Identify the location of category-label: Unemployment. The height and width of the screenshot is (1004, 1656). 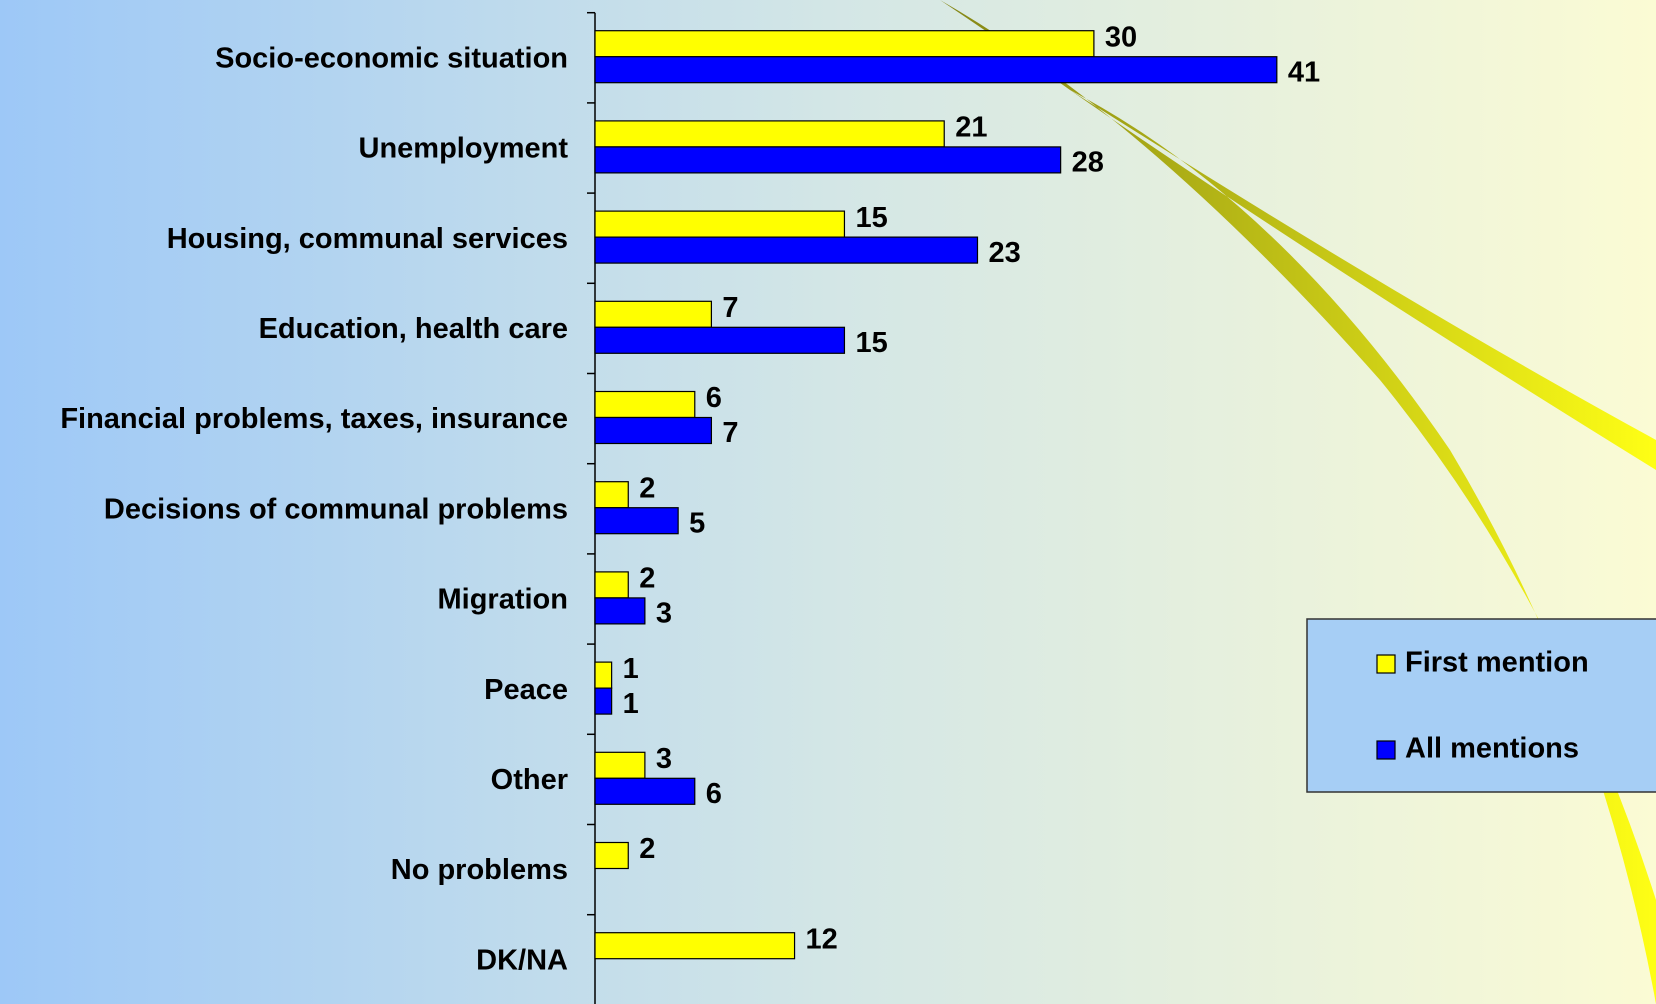
(464, 149).